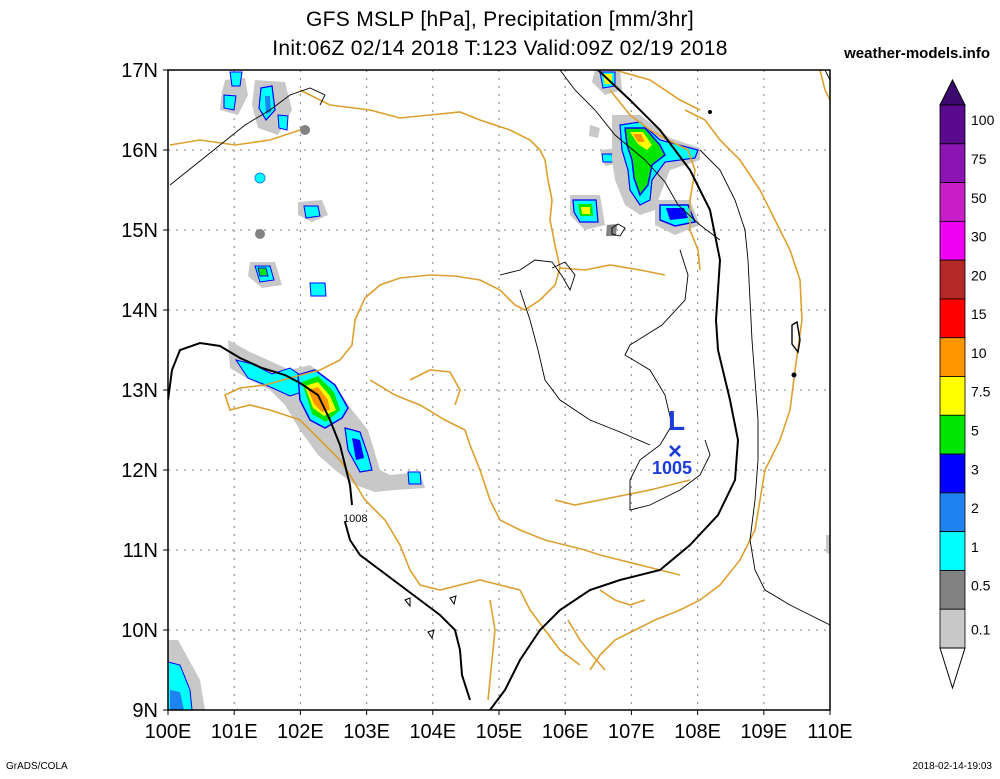  I want to click on longitude-label: 106E, so click(565, 732).